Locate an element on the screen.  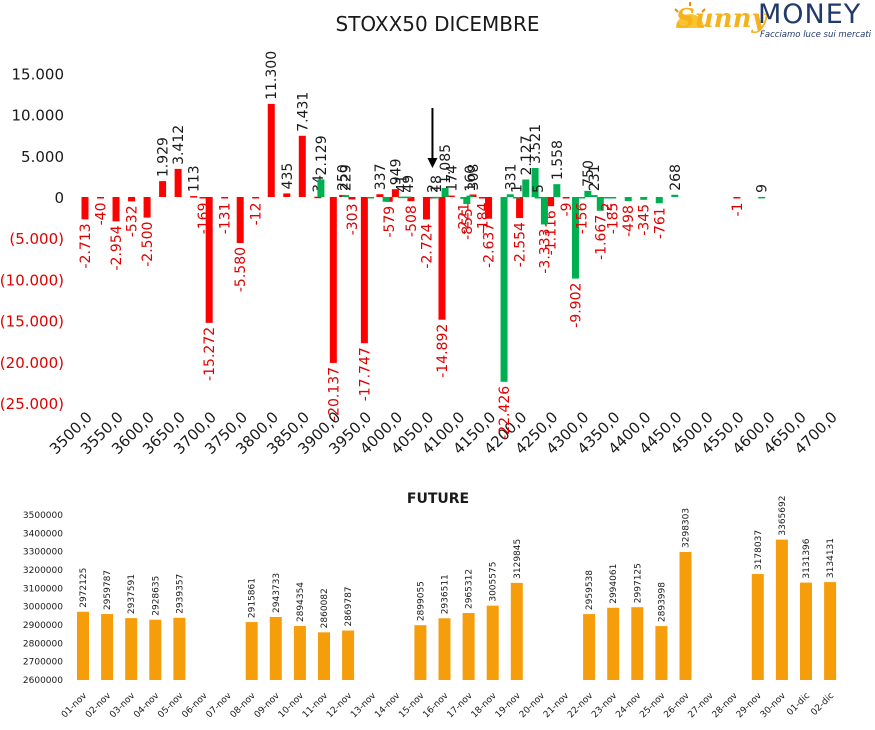
bar-value-label: -221 is located at coordinates (465, 219).